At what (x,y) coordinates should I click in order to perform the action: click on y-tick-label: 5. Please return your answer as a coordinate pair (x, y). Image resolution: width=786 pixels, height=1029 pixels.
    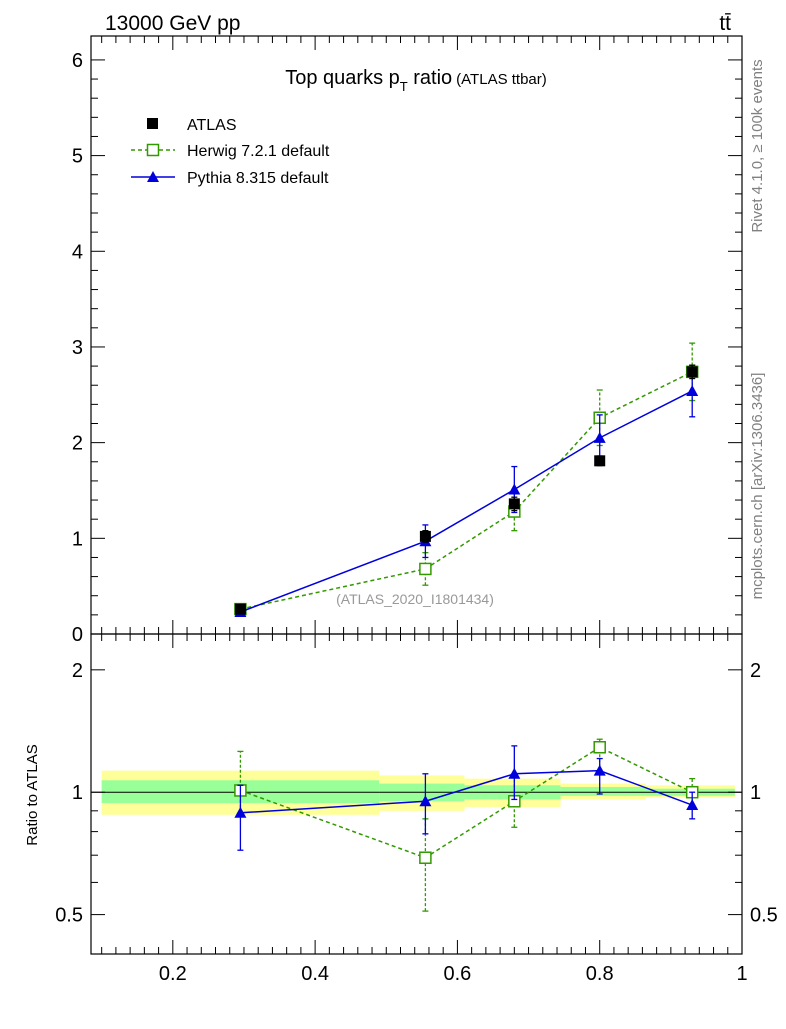
    Looking at the image, I should click on (77, 157).